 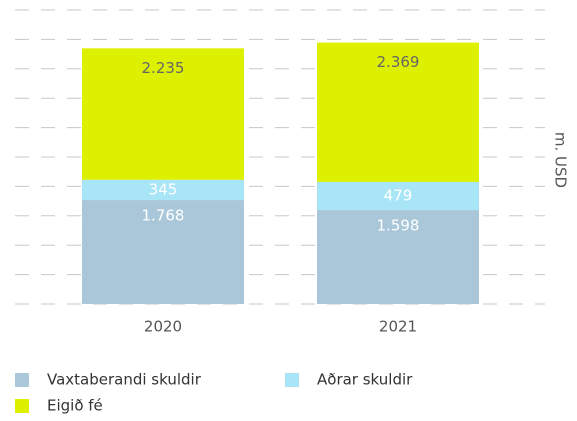 What do you see at coordinates (75, 406) in the screenshot?
I see `legend-label: Eigið fé` at bounding box center [75, 406].